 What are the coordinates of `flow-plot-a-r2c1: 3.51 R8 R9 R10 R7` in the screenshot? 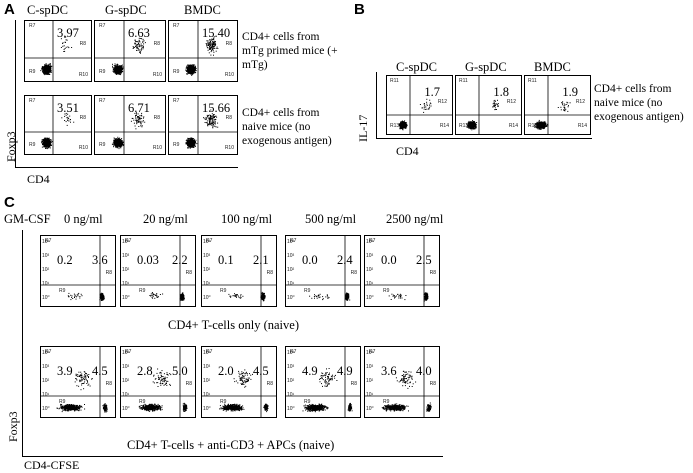 It's located at (58, 125).